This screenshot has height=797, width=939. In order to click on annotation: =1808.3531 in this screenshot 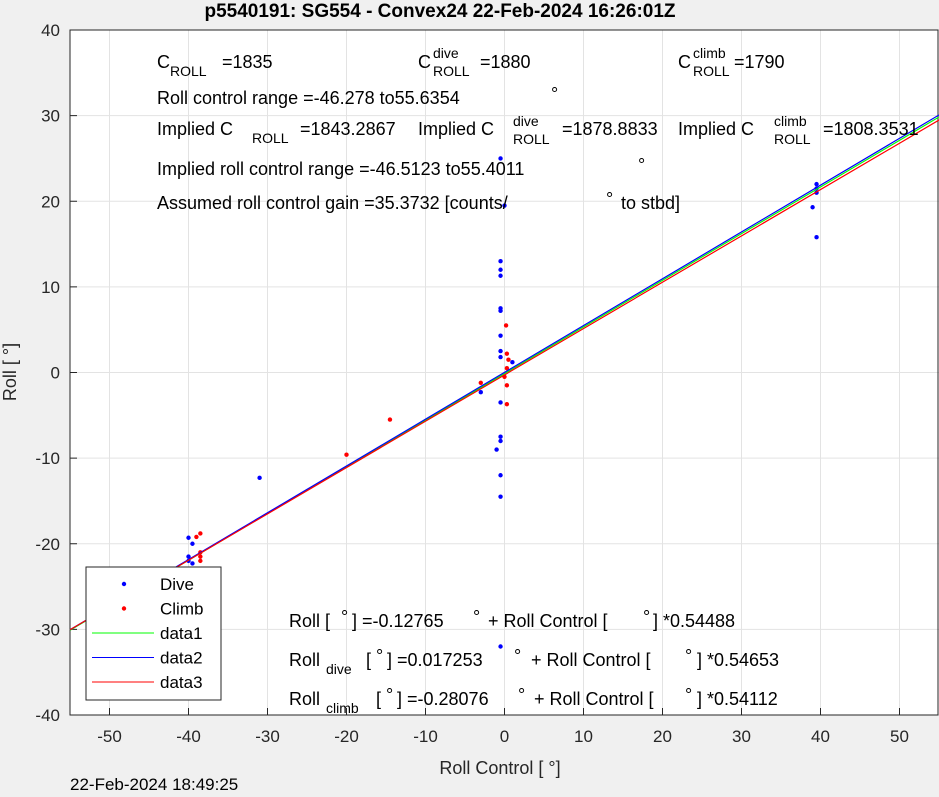, I will do `click(871, 129)`.